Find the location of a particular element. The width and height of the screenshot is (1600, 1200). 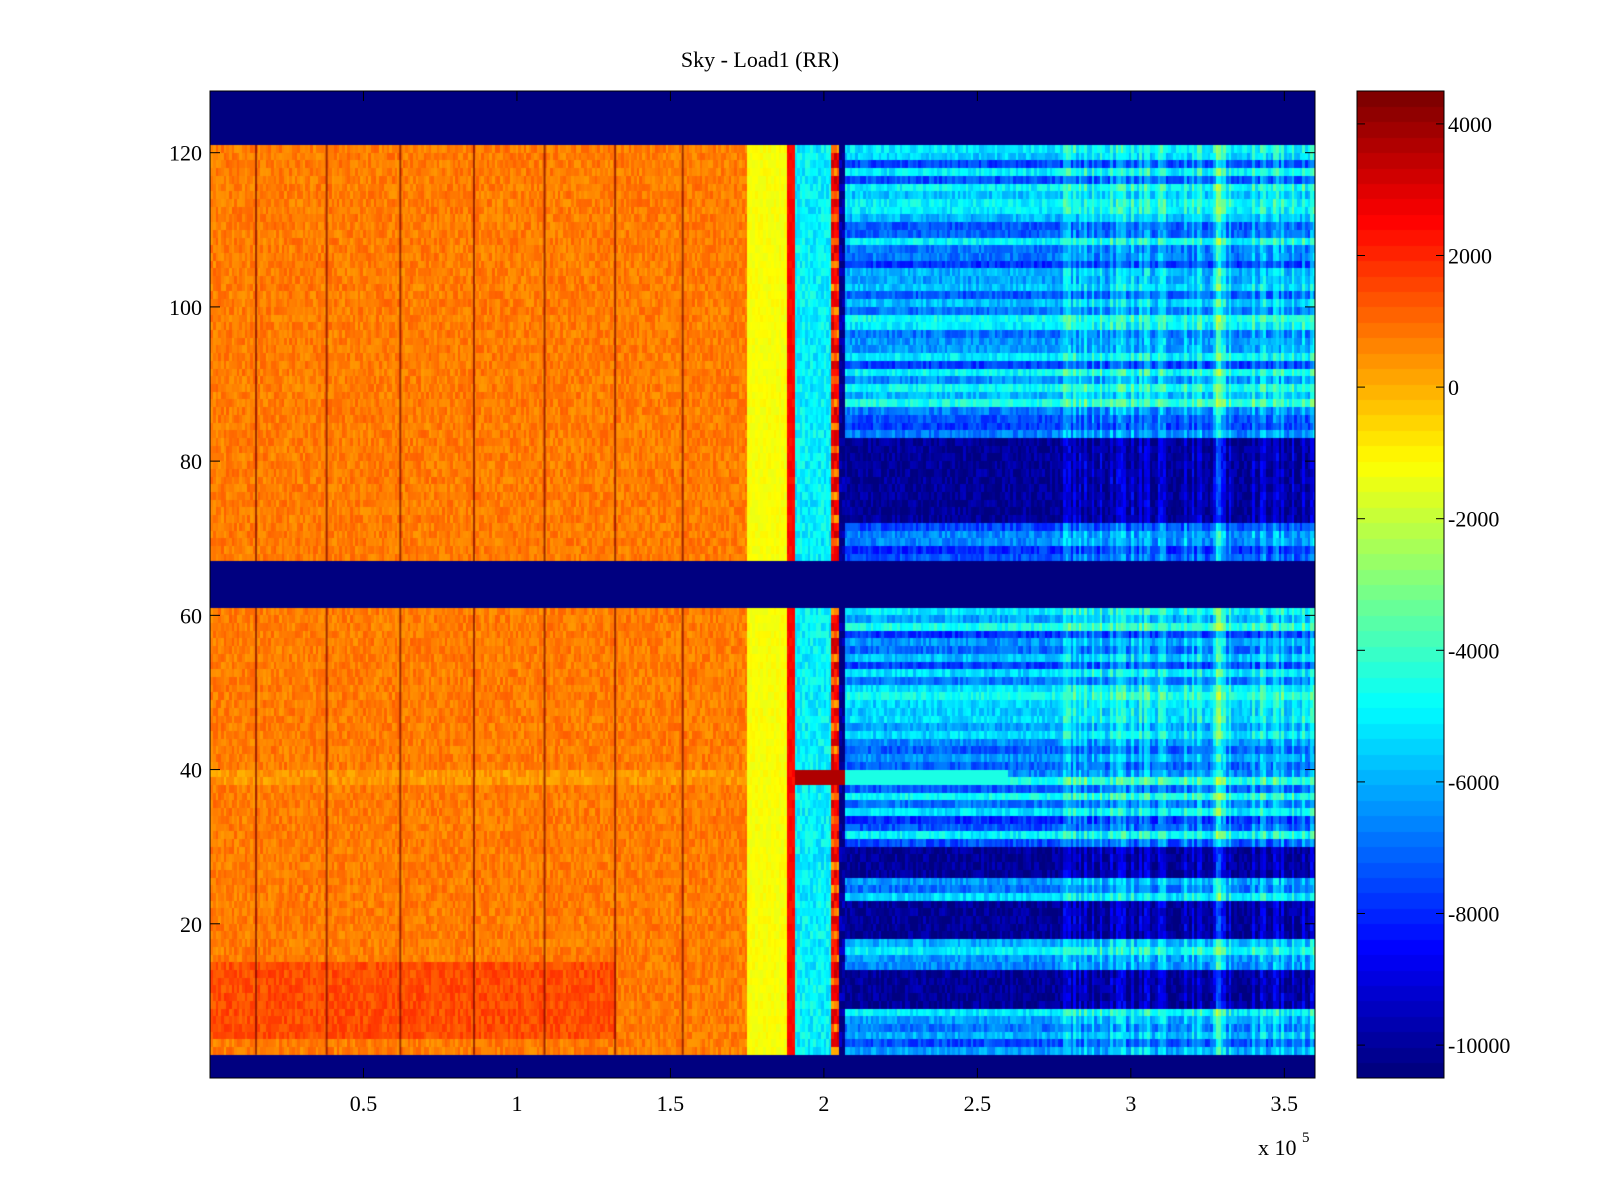

x-tick-label: 2.5 is located at coordinates (978, 1103).